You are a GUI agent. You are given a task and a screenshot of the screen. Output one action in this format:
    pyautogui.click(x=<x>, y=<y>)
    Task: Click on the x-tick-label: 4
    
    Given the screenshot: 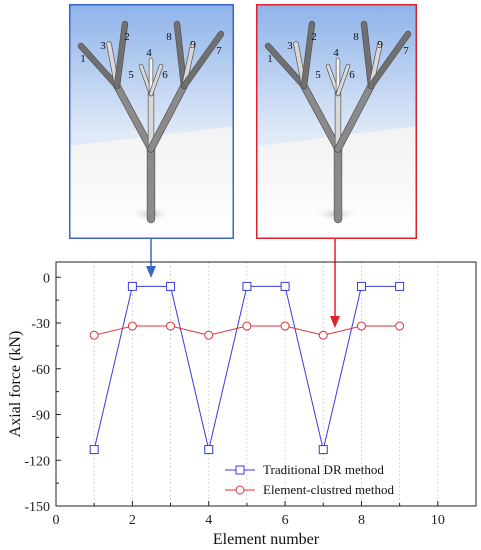 What is the action you would take?
    pyautogui.click(x=208, y=520)
    